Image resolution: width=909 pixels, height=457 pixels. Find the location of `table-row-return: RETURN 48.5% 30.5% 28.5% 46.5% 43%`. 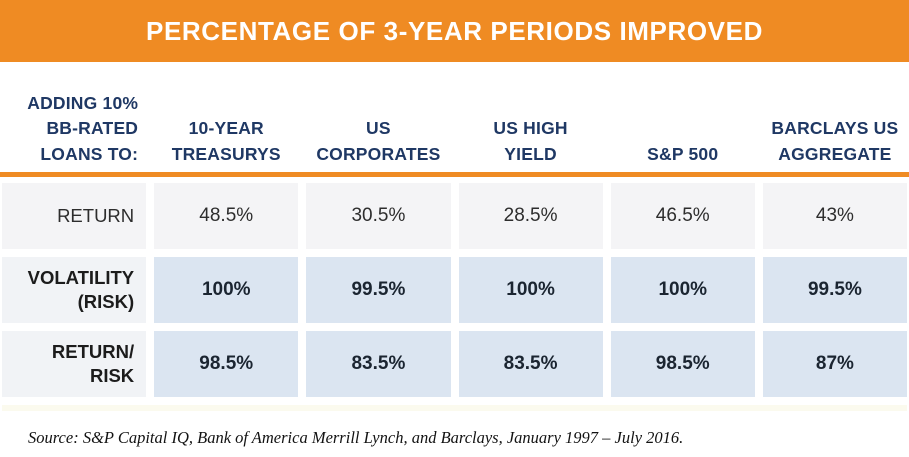

table-row-return: RETURN 48.5% 30.5% 28.5% 46.5% 43% is located at coordinates (454, 216).